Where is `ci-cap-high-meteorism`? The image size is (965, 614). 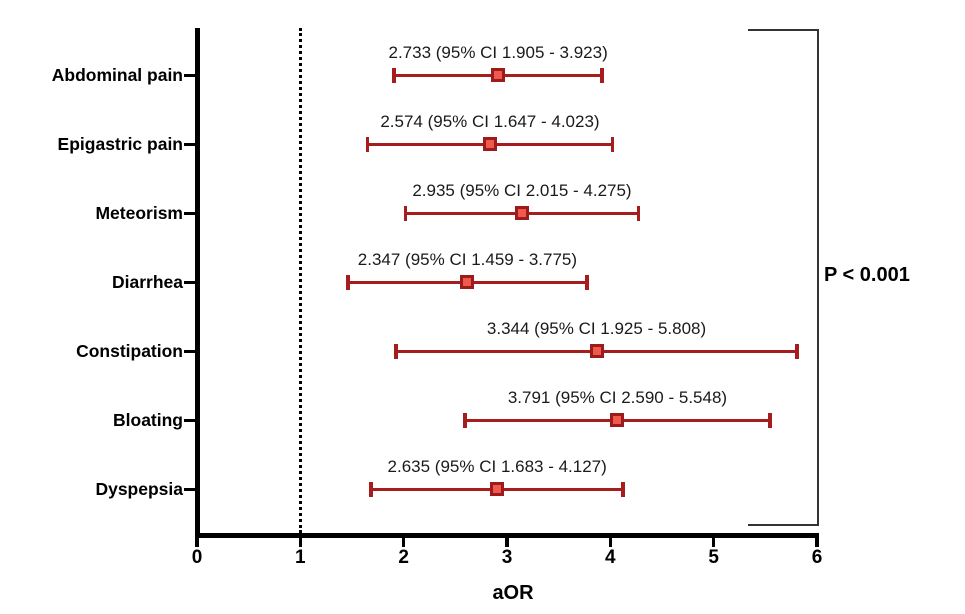
ci-cap-high-meteorism is located at coordinates (638, 213).